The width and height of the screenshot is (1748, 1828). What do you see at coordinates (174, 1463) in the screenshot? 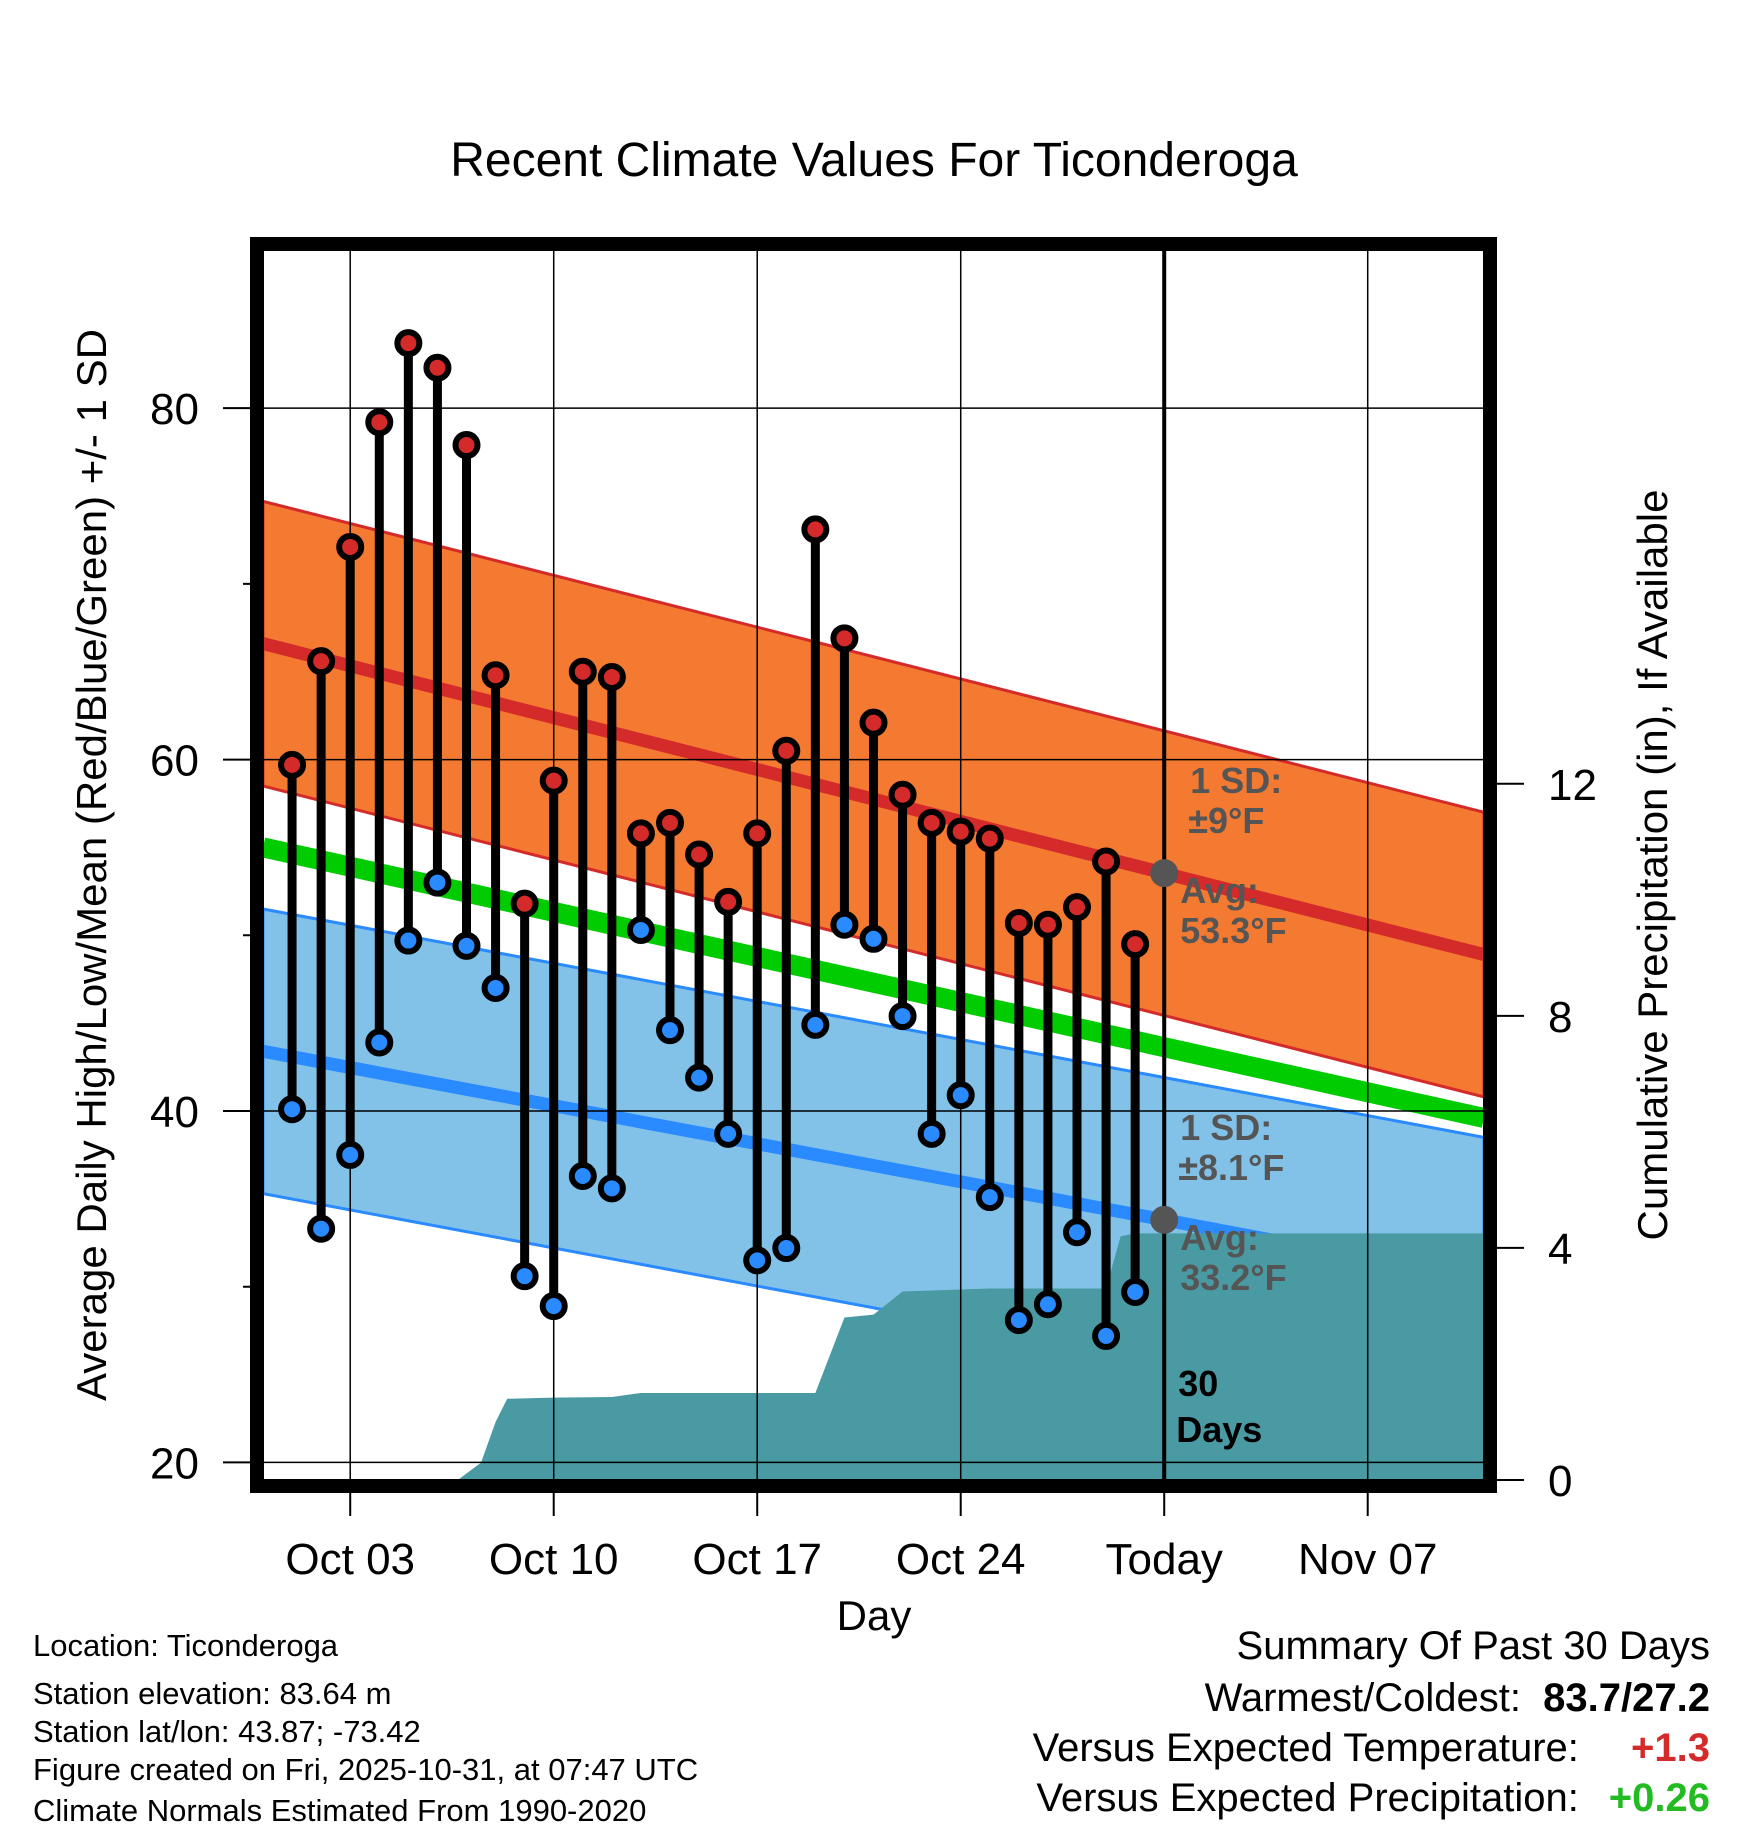
I see `y-tick-label: 20` at bounding box center [174, 1463].